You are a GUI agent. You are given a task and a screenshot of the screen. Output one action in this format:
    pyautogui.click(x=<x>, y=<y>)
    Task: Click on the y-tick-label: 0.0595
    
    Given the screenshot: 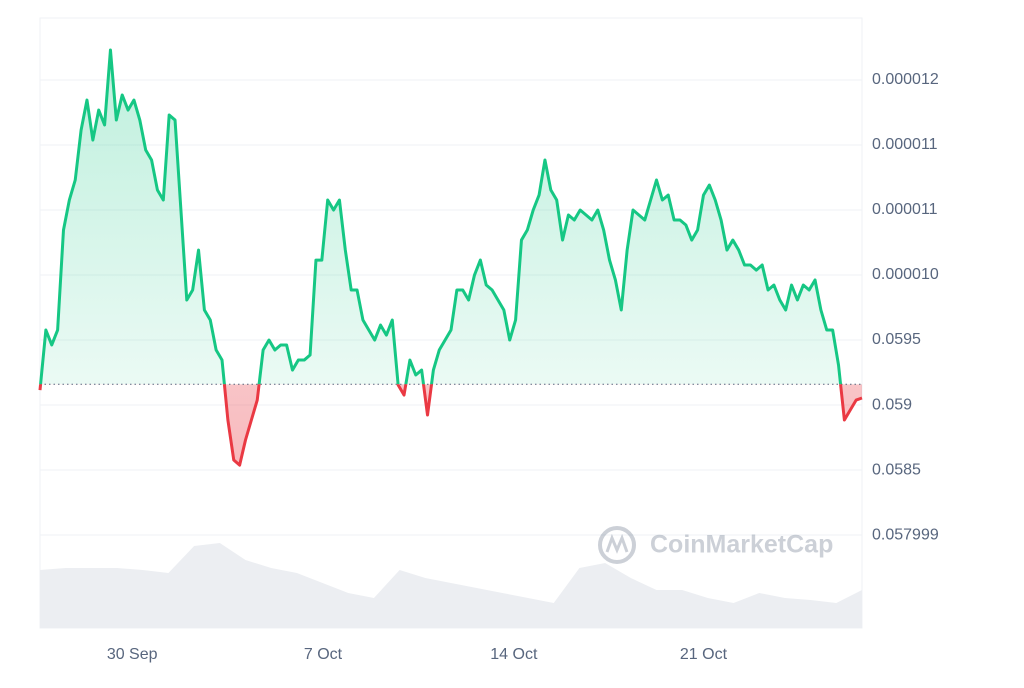 What is the action you would take?
    pyautogui.click(x=896, y=339)
    